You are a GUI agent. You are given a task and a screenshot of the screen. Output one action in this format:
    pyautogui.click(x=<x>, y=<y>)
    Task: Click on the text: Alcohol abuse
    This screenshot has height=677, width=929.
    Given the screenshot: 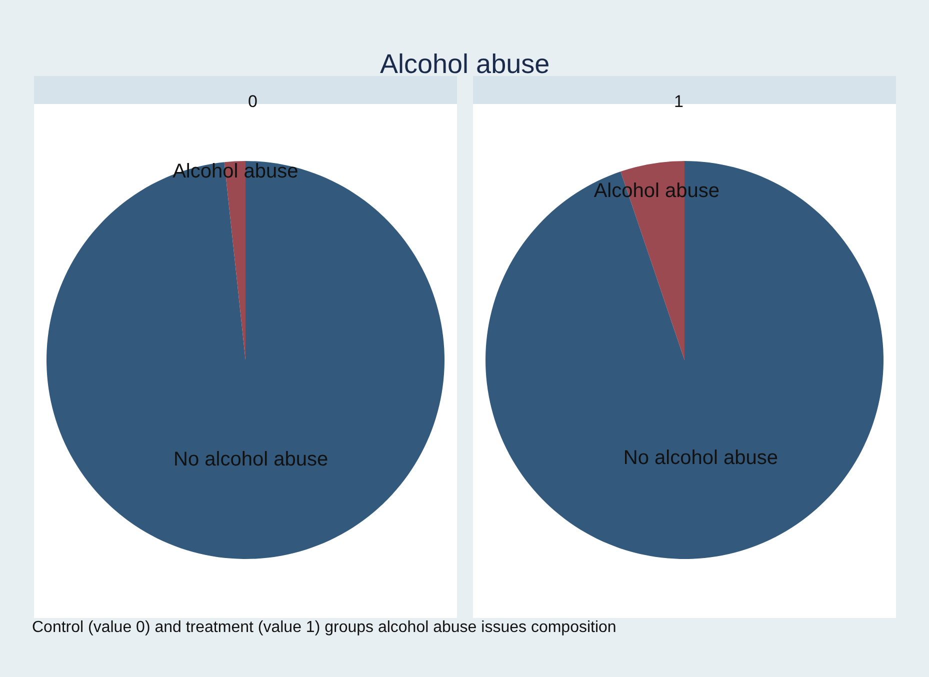 What is the action you would take?
    pyautogui.click(x=465, y=64)
    